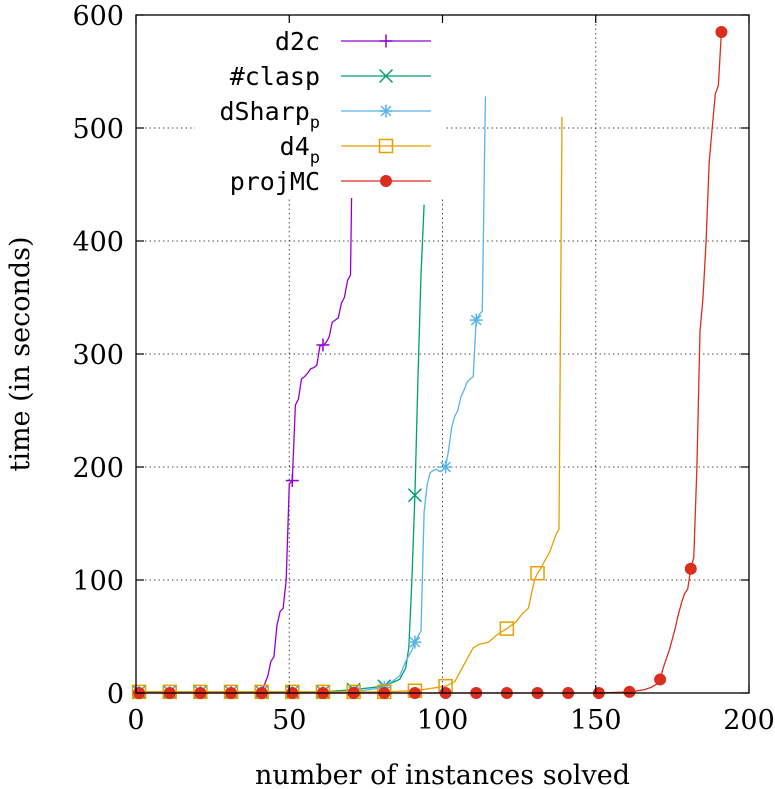 The height and width of the screenshot is (789, 775). Describe the element at coordinates (300, 150) in the screenshot. I see `legend-label: d4p` at that location.